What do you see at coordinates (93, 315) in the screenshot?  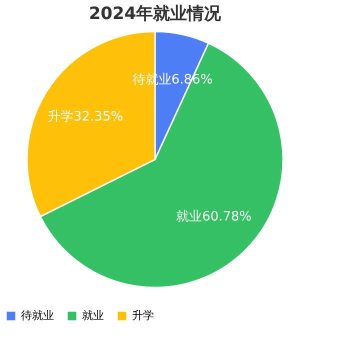 I see `legend-label: 就业` at bounding box center [93, 315].